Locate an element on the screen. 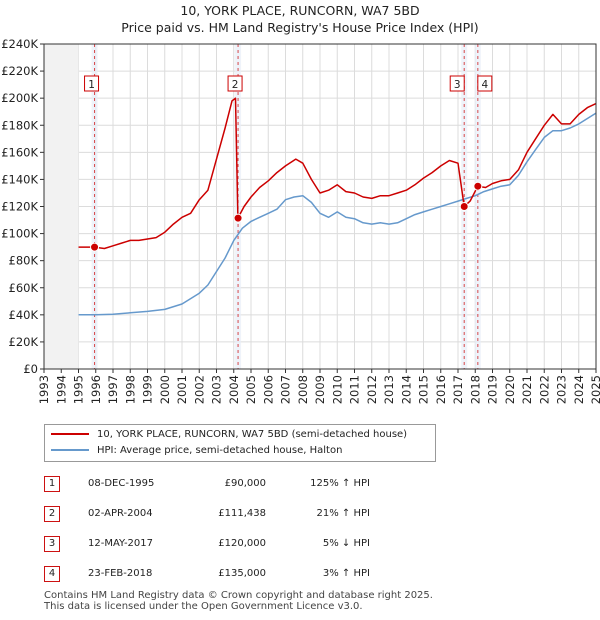 The image size is (600, 620). x-tick-label: 1999 is located at coordinates (148, 389).